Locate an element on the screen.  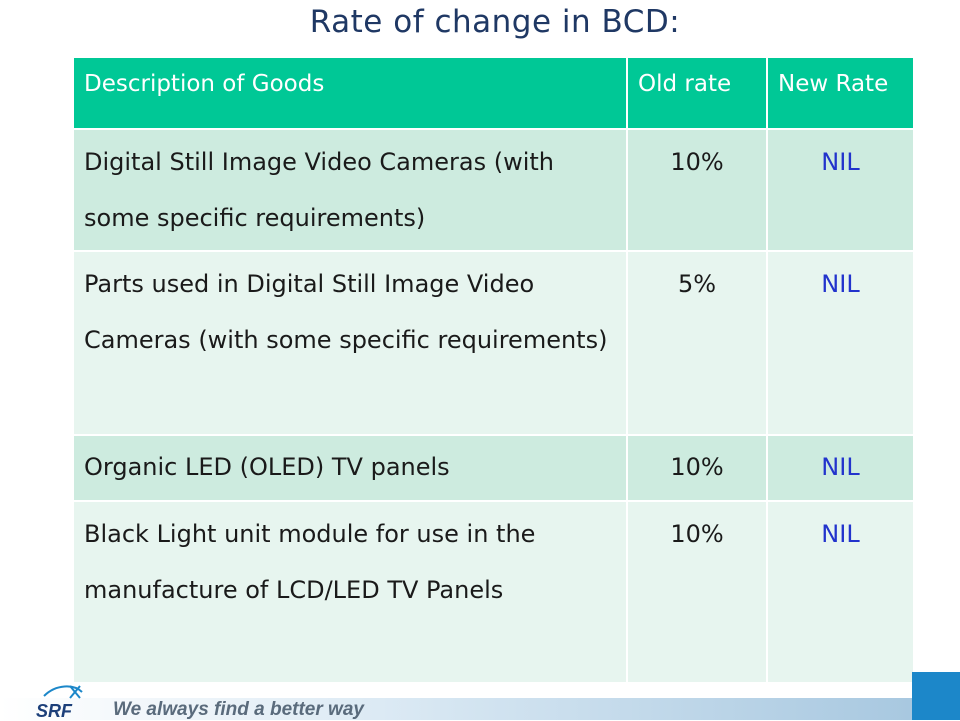
footer-tagline: We always find a better way is located at coordinates (238, 709).